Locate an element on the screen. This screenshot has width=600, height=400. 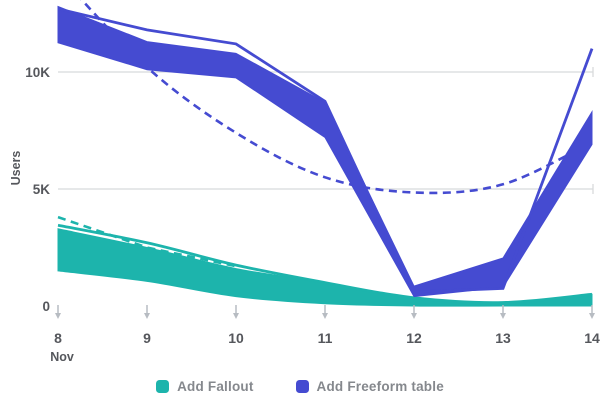
x-axis-month-label: Nov is located at coordinates (62, 357).